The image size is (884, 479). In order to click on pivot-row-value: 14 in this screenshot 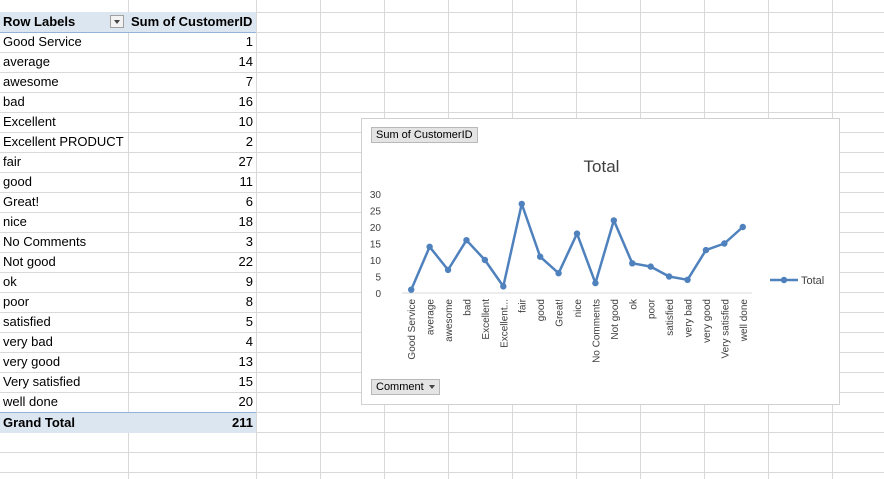, I will do `click(245, 61)`.